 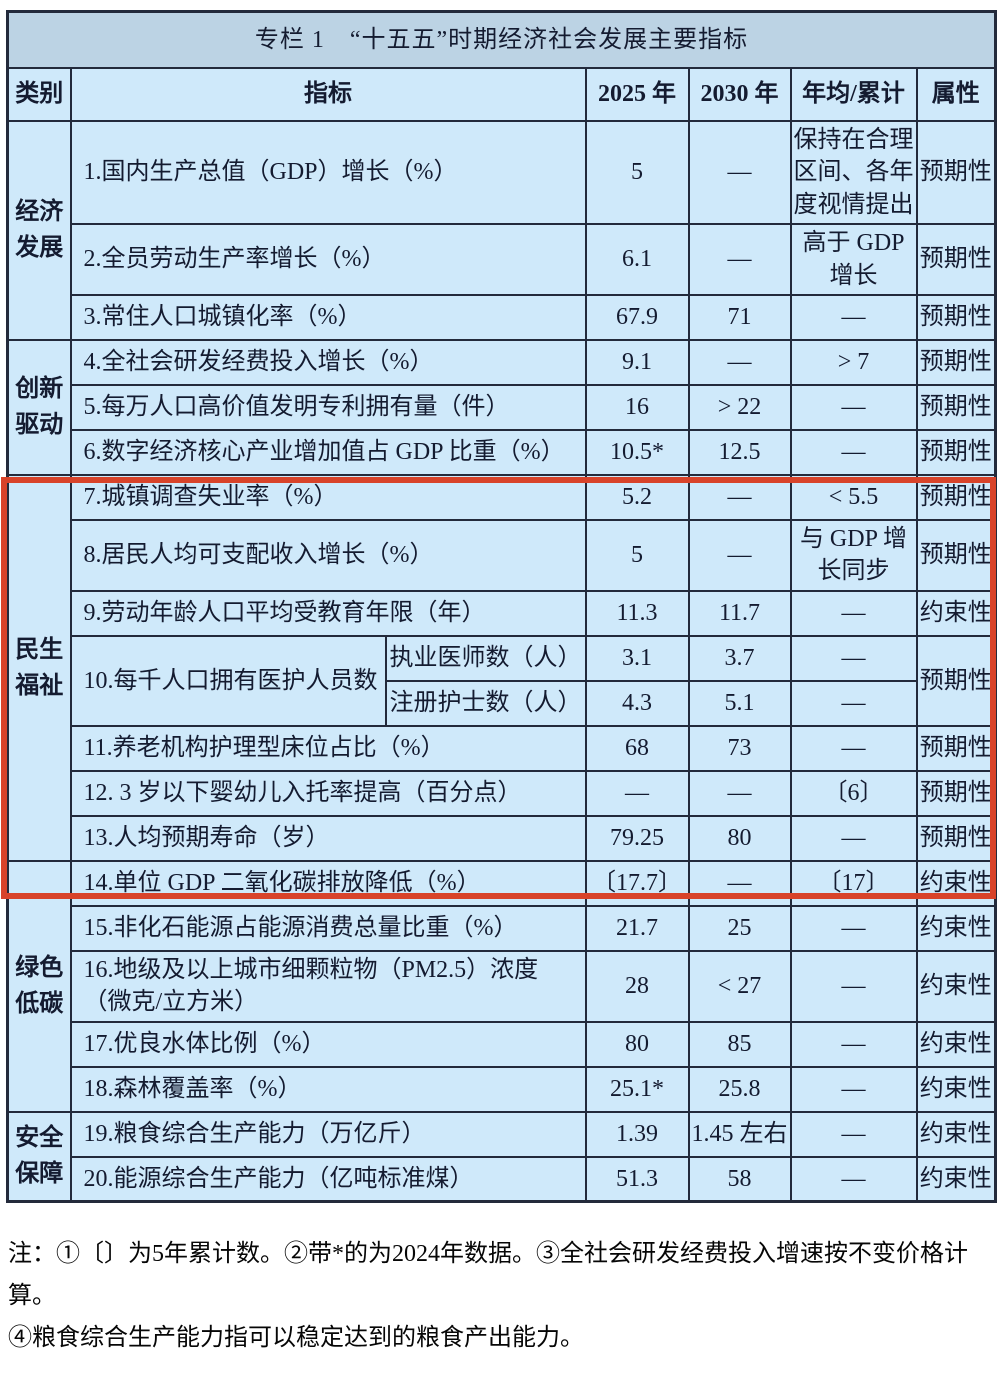 What do you see at coordinates (328, 793) in the screenshot?
I see `indicator-cell: 12. 3 岁以下婴幼儿入托率提高（百分点）` at bounding box center [328, 793].